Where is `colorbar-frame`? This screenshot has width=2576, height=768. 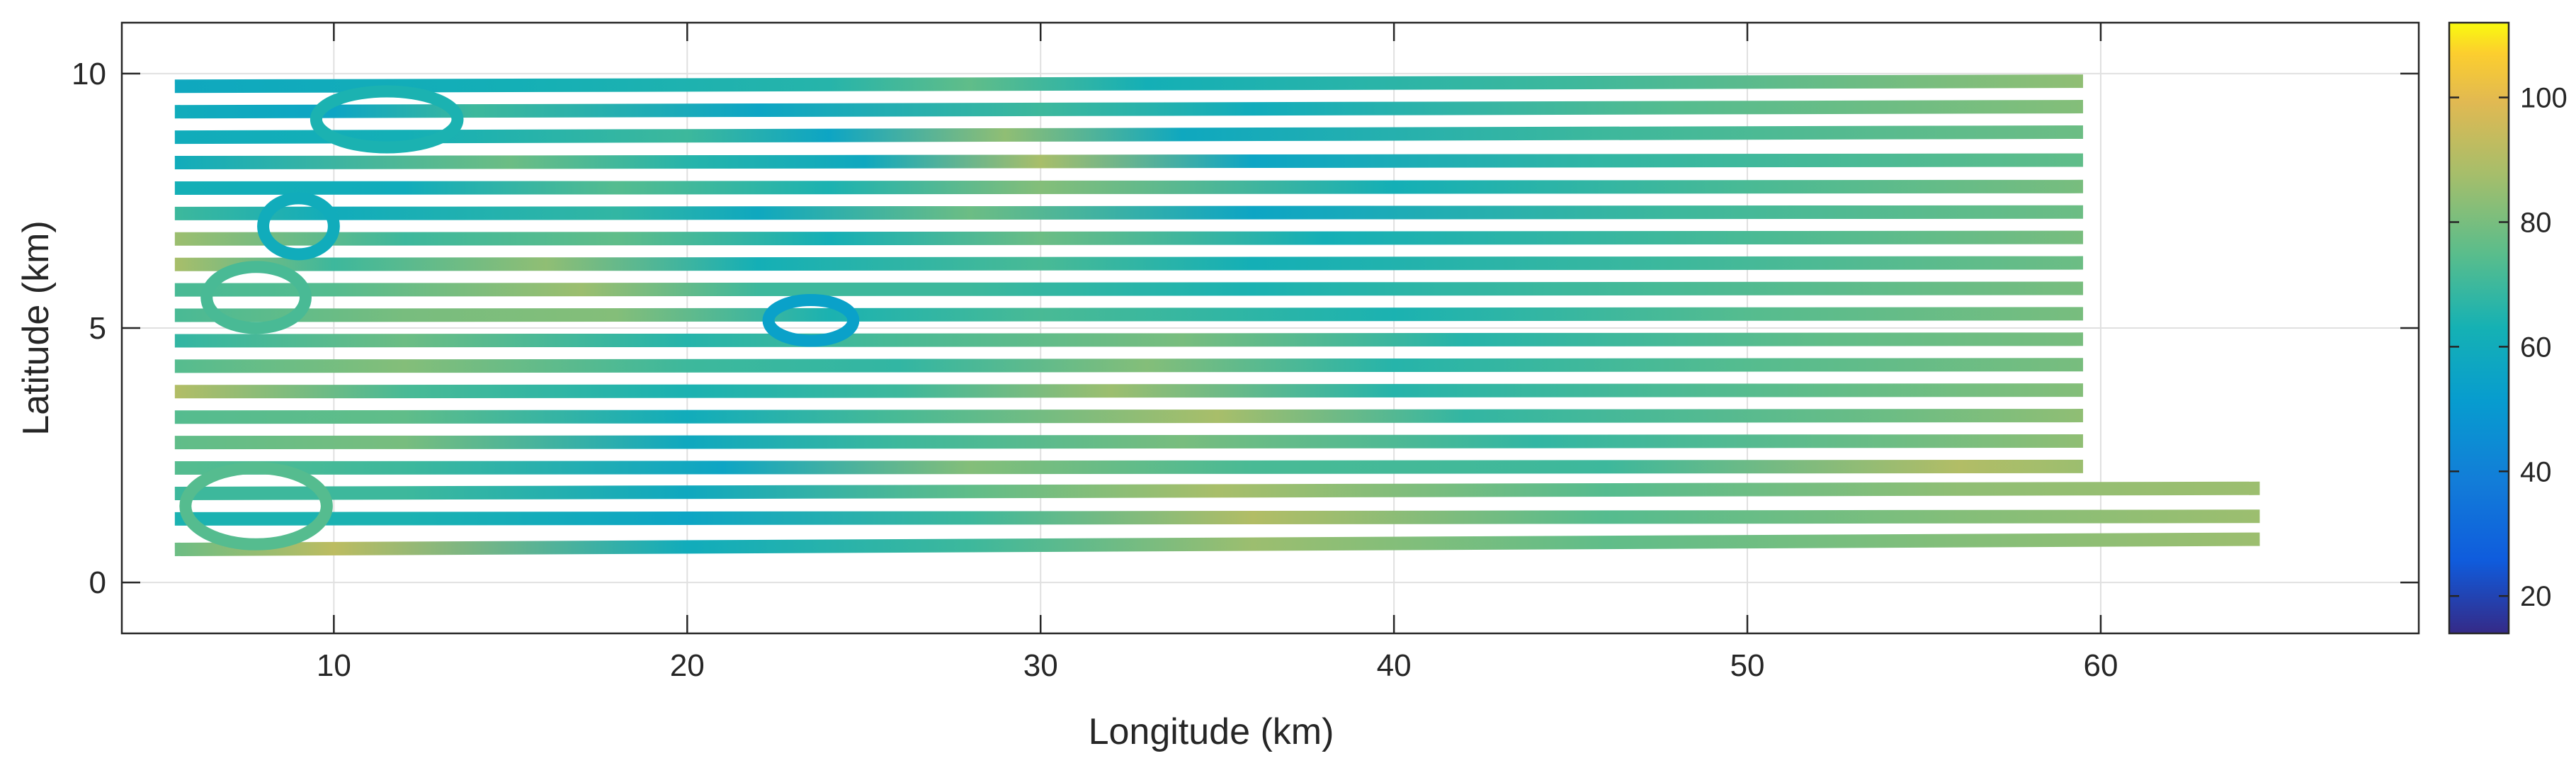 colorbar-frame is located at coordinates (2479, 328).